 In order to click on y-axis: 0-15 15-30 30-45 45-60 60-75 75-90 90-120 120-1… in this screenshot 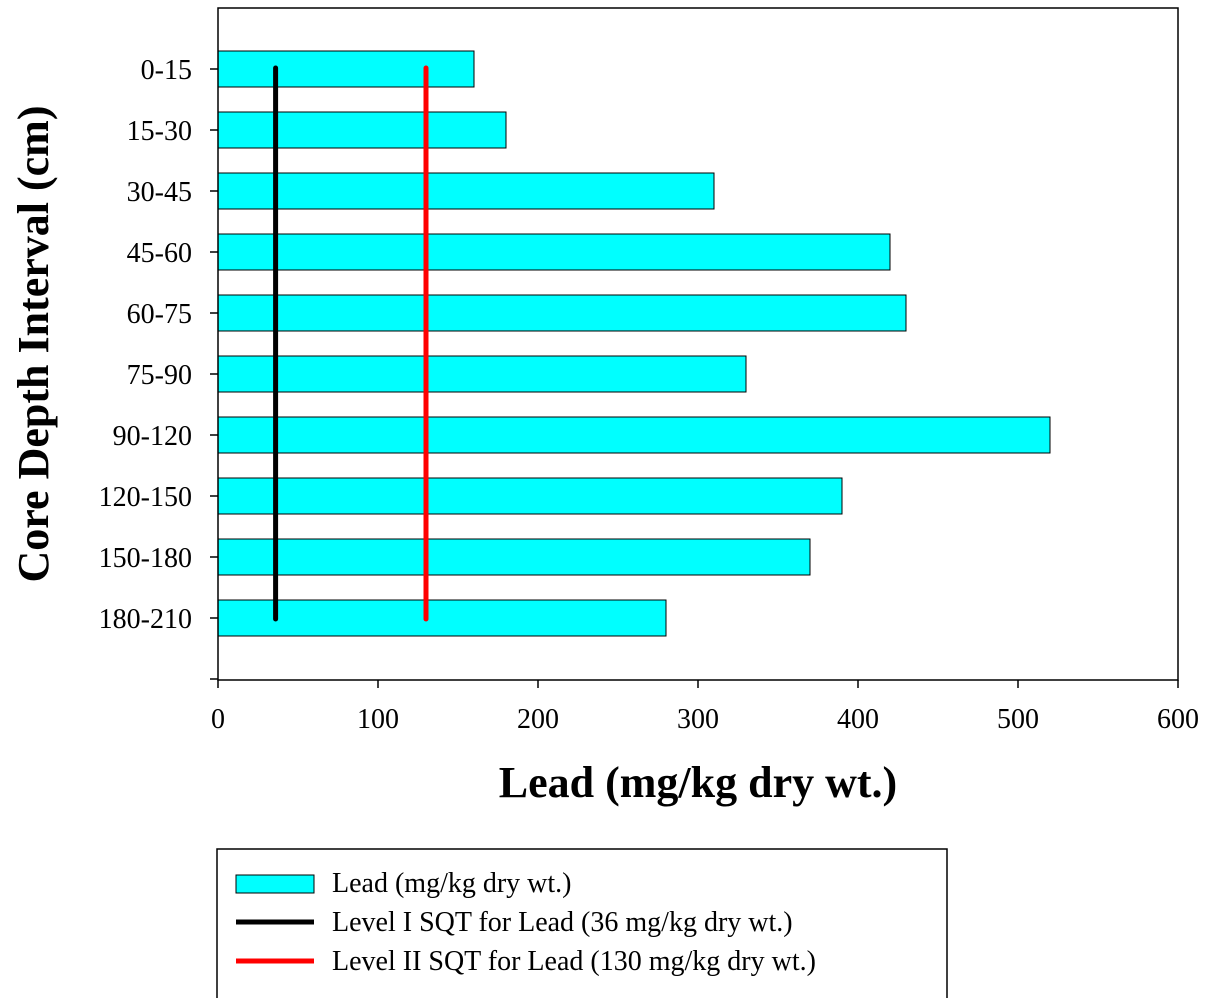, I will do `click(158, 367)`.